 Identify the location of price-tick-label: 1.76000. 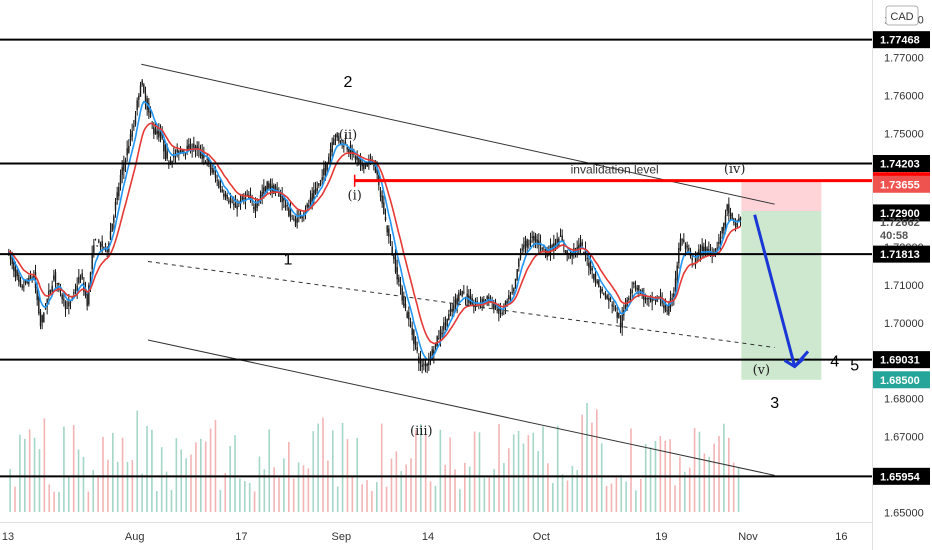
(904, 96).